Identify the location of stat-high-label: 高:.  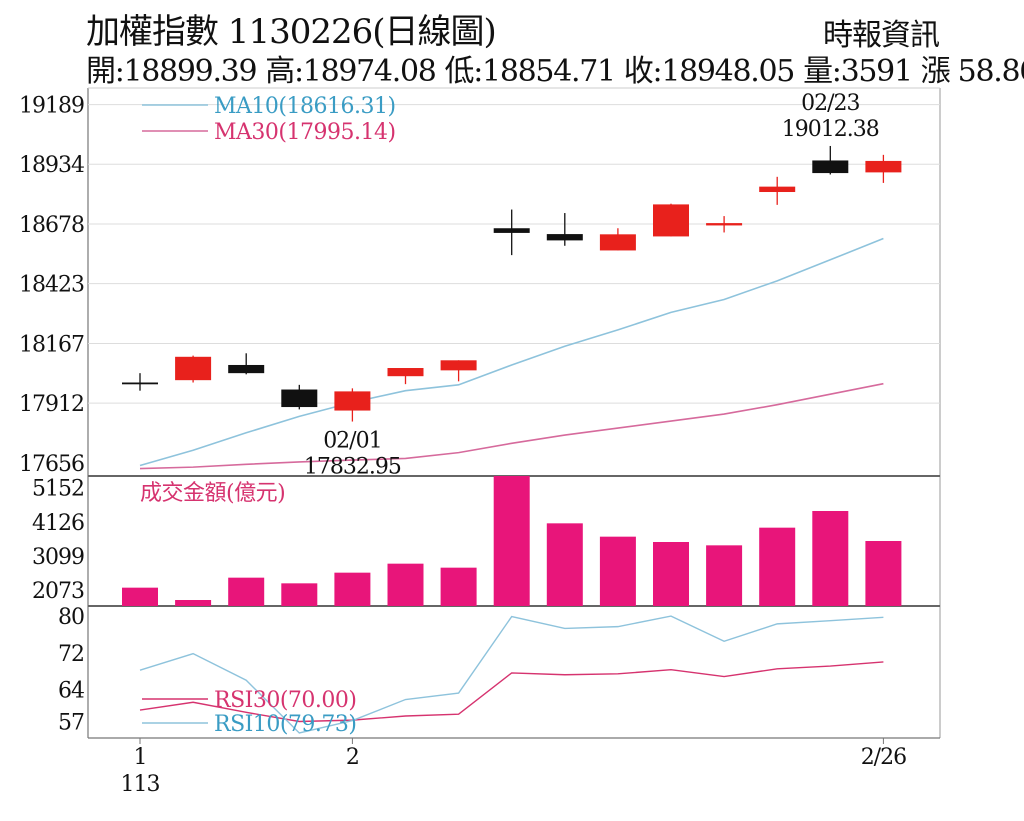
(284, 71).